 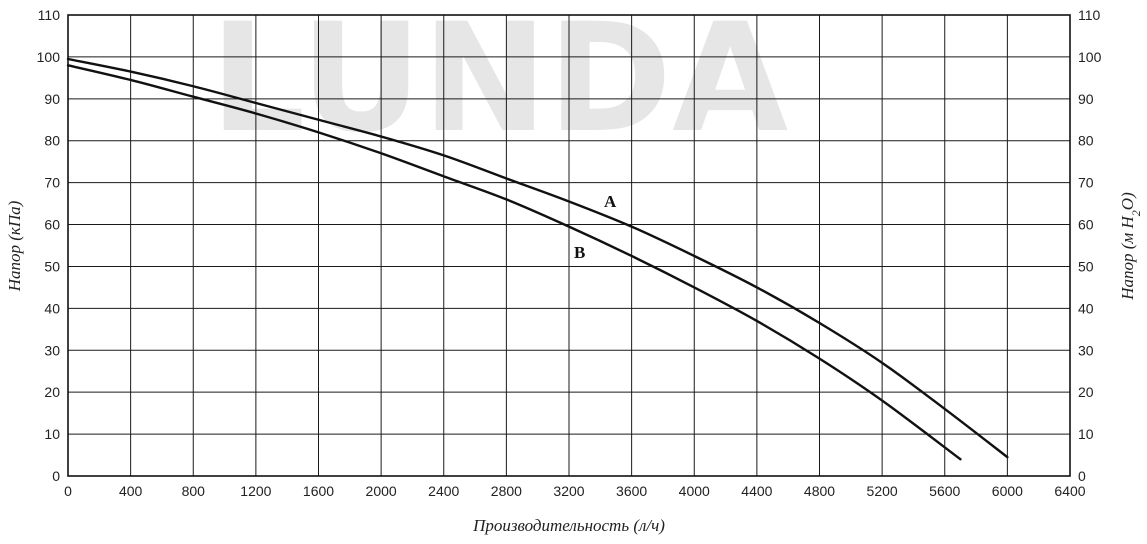 What do you see at coordinates (1086, 434) in the screenshot?
I see `y-tick-label-right: 10` at bounding box center [1086, 434].